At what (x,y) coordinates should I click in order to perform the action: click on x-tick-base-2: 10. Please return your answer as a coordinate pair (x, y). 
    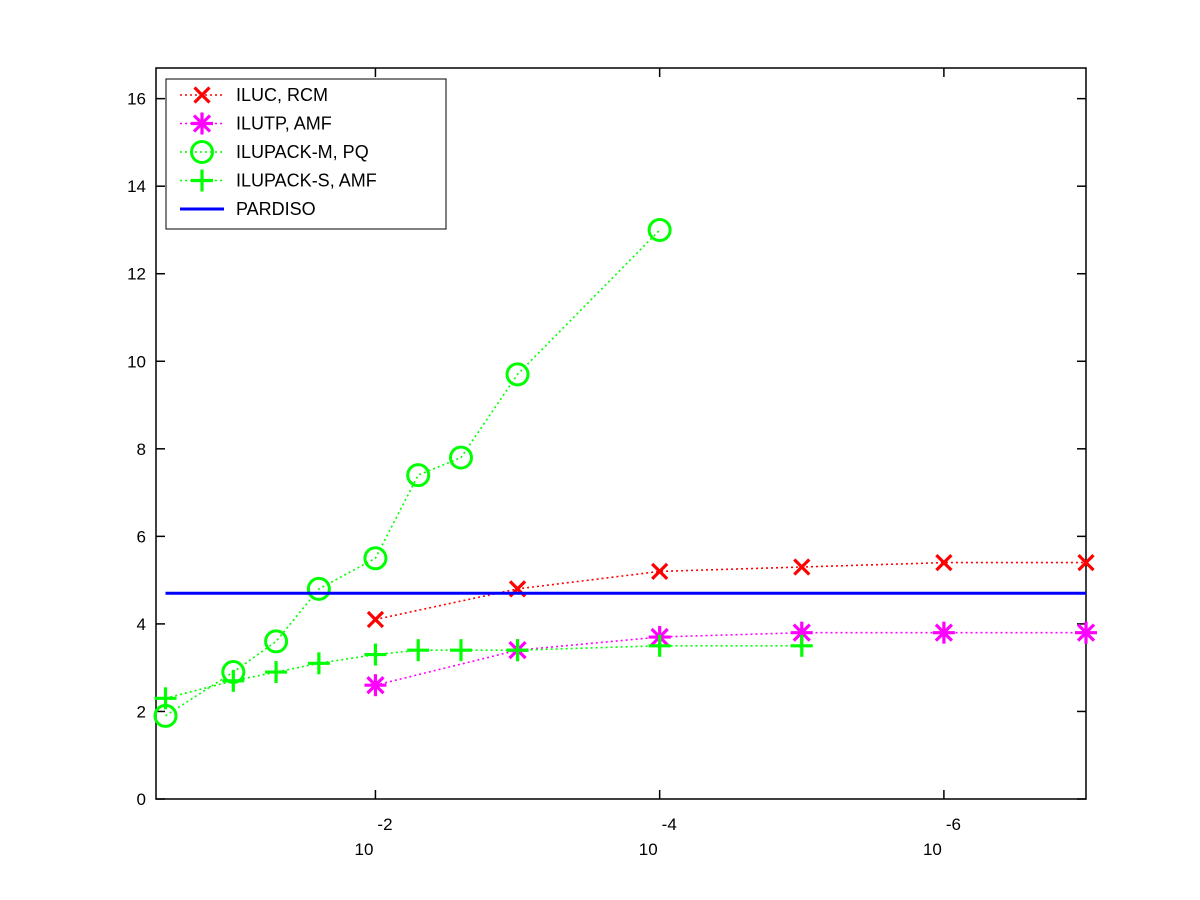
    Looking at the image, I should click on (932, 849).